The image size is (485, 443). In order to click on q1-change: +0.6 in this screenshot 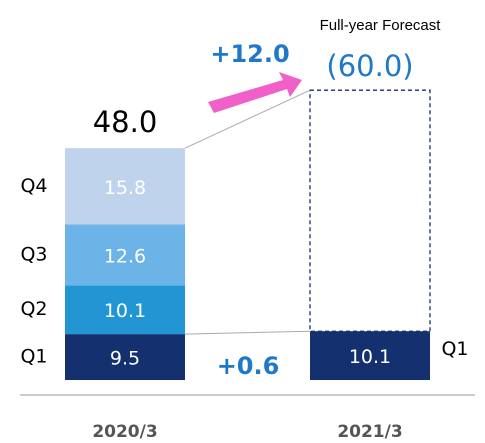, I will do `click(248, 366)`.